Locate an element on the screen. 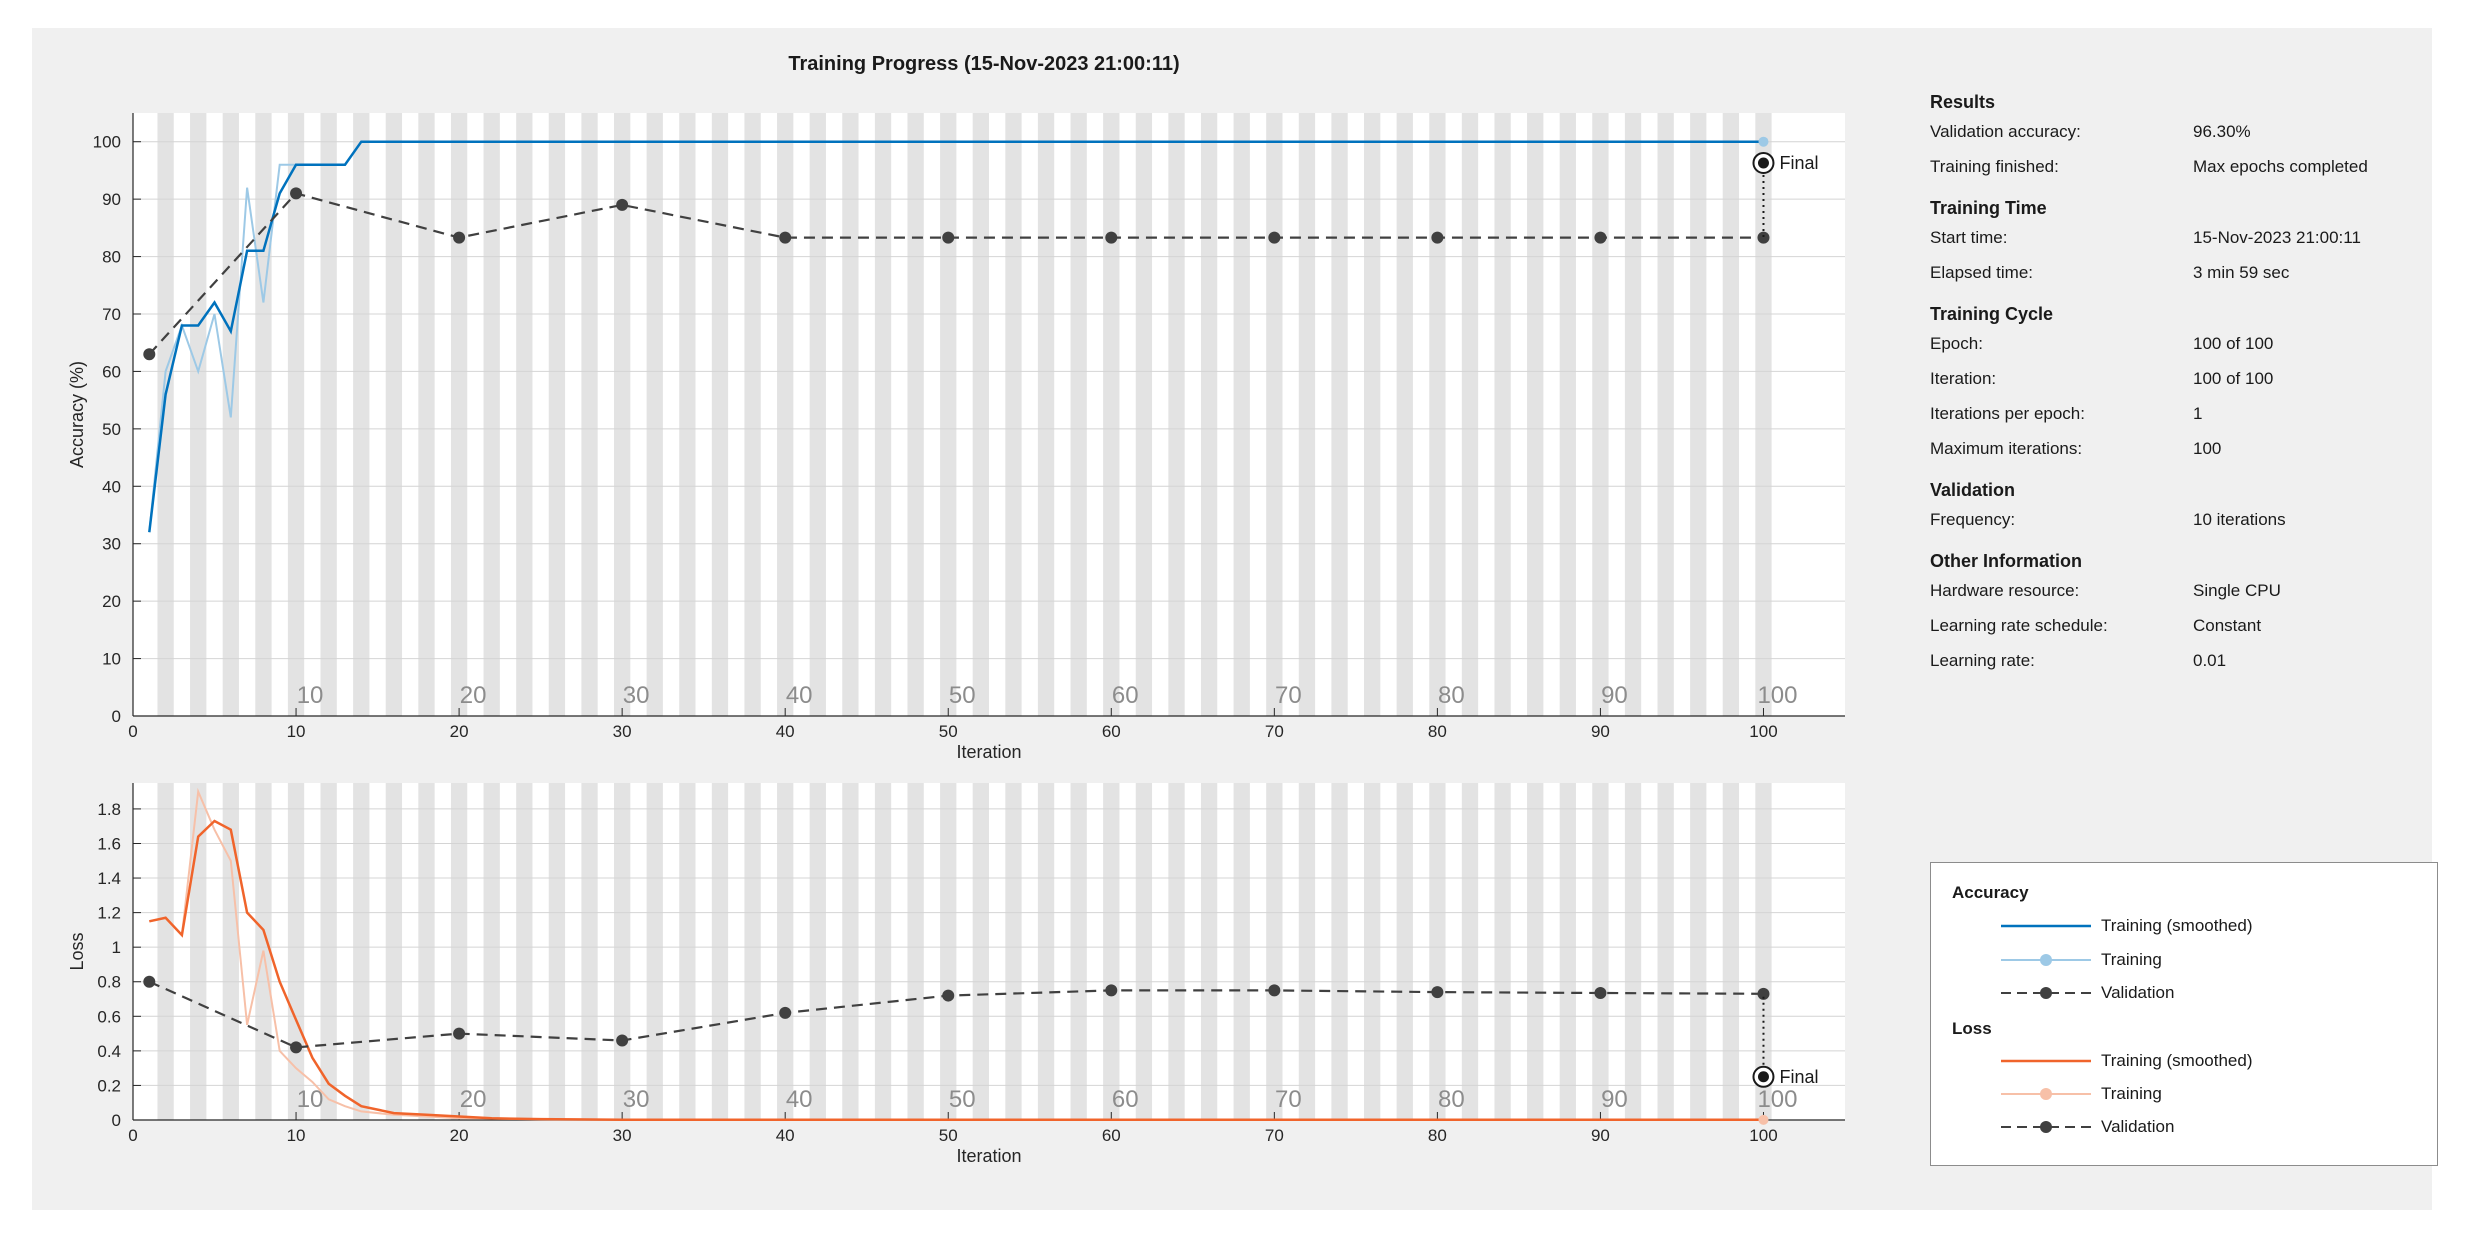  training-final-point is located at coordinates (1763, 141).